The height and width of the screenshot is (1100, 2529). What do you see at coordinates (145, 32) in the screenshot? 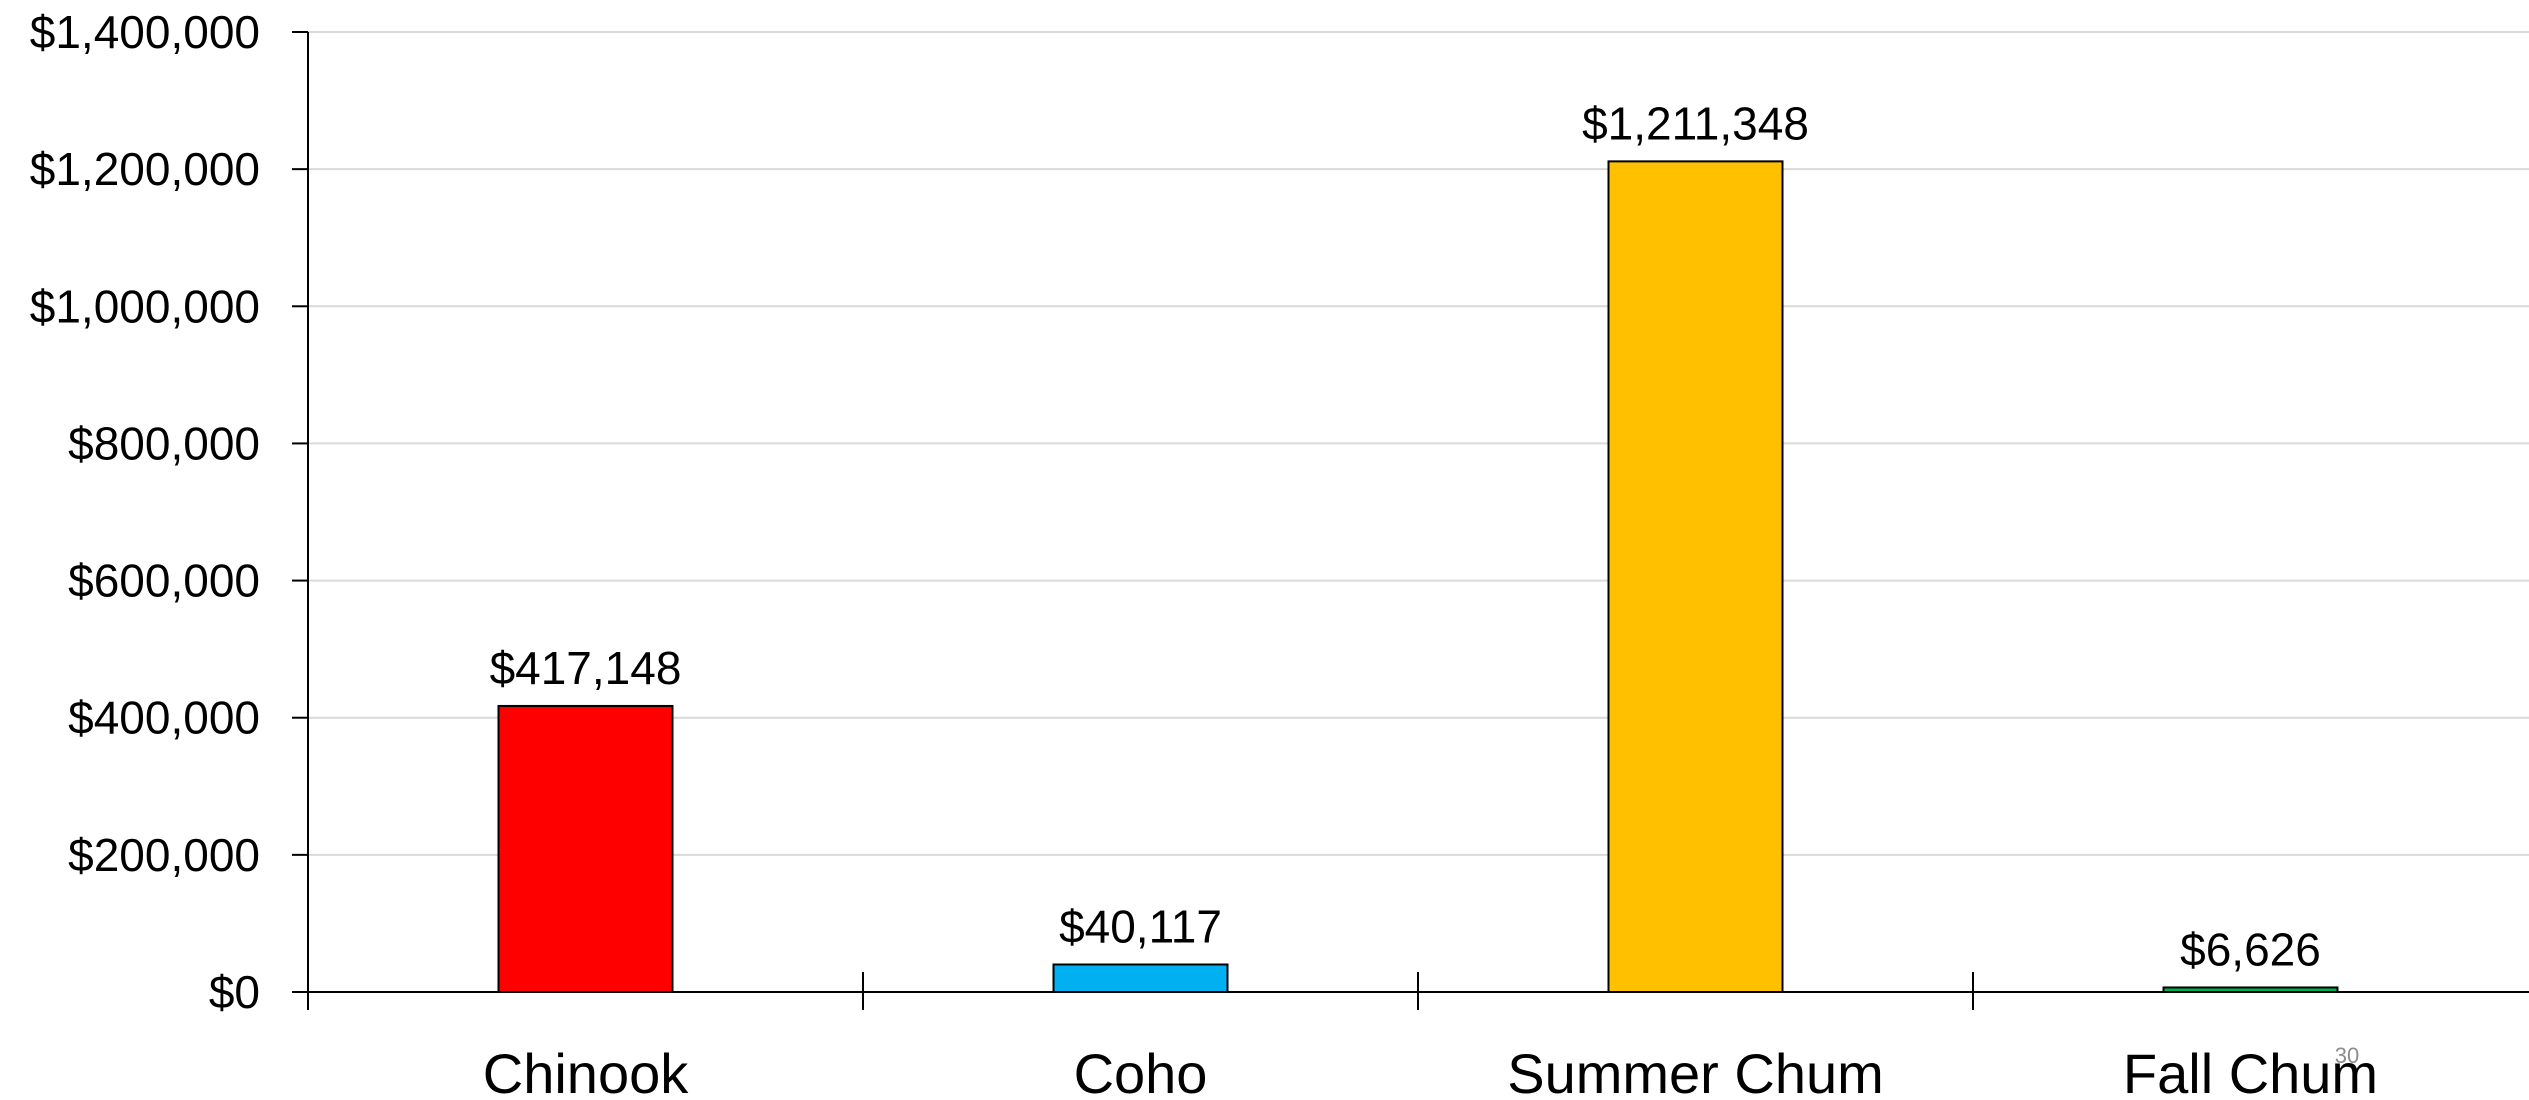
I see `y-tick-label: $1,400,000` at bounding box center [145, 32].